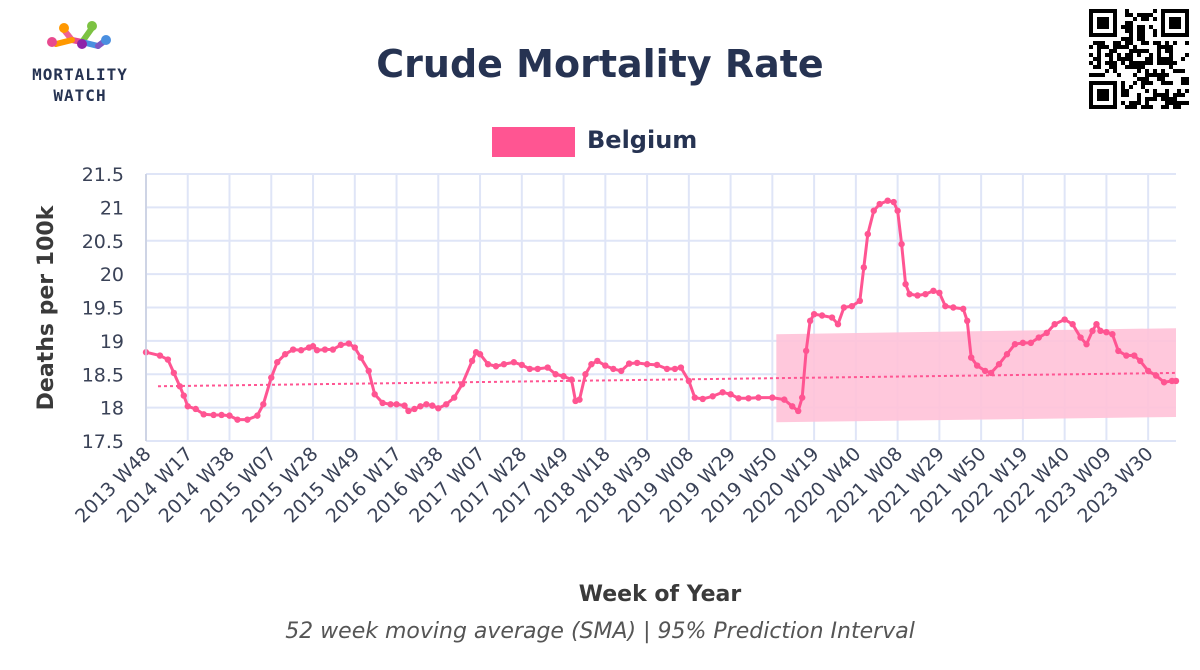 The width and height of the screenshot is (1200, 670). I want to click on y-tick-label: 19, so click(112, 342).